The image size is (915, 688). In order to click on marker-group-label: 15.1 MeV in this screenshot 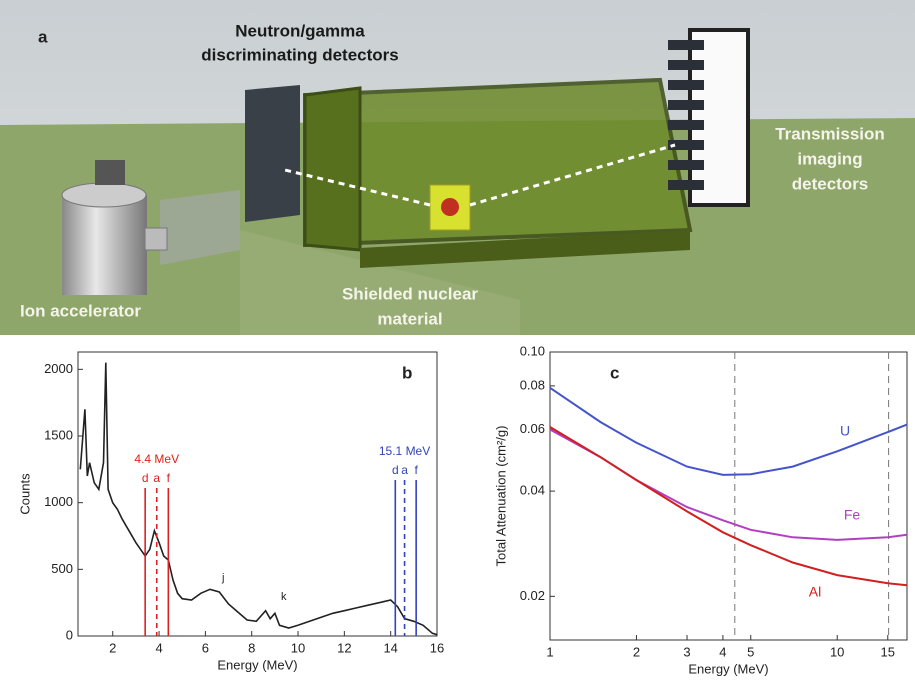, I will do `click(404, 451)`.